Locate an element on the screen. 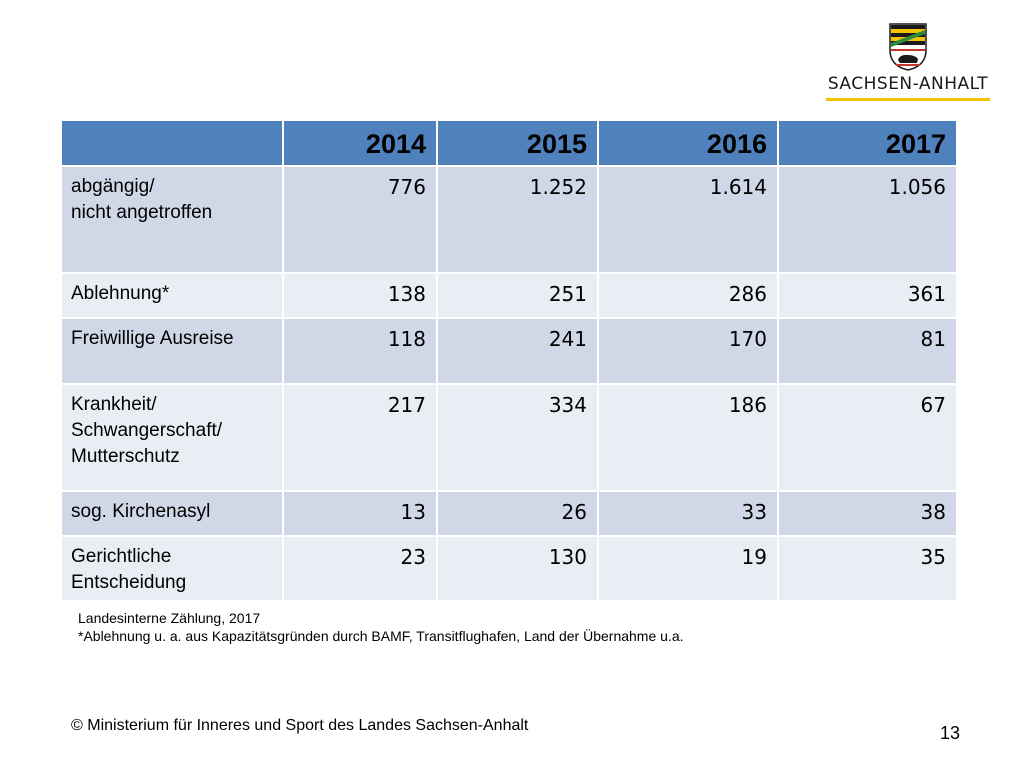  row-label-line: Entscheidung is located at coordinates (129, 582).